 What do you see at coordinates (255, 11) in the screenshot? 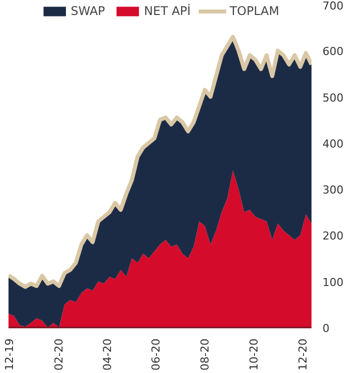
I see `legend-label: TOPLAM` at bounding box center [255, 11].